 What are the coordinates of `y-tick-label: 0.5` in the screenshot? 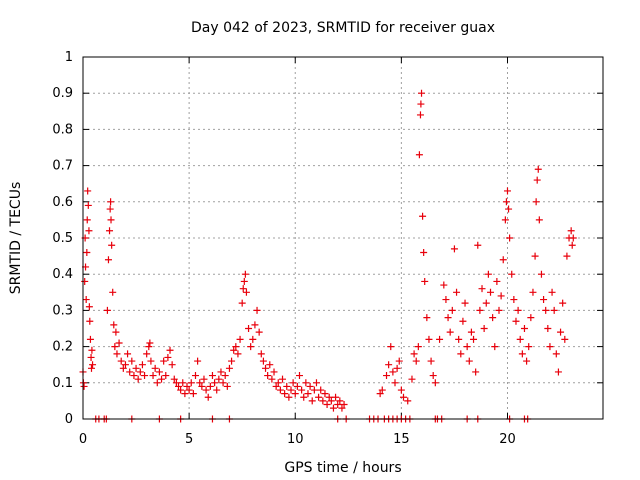 It's located at (62, 238).